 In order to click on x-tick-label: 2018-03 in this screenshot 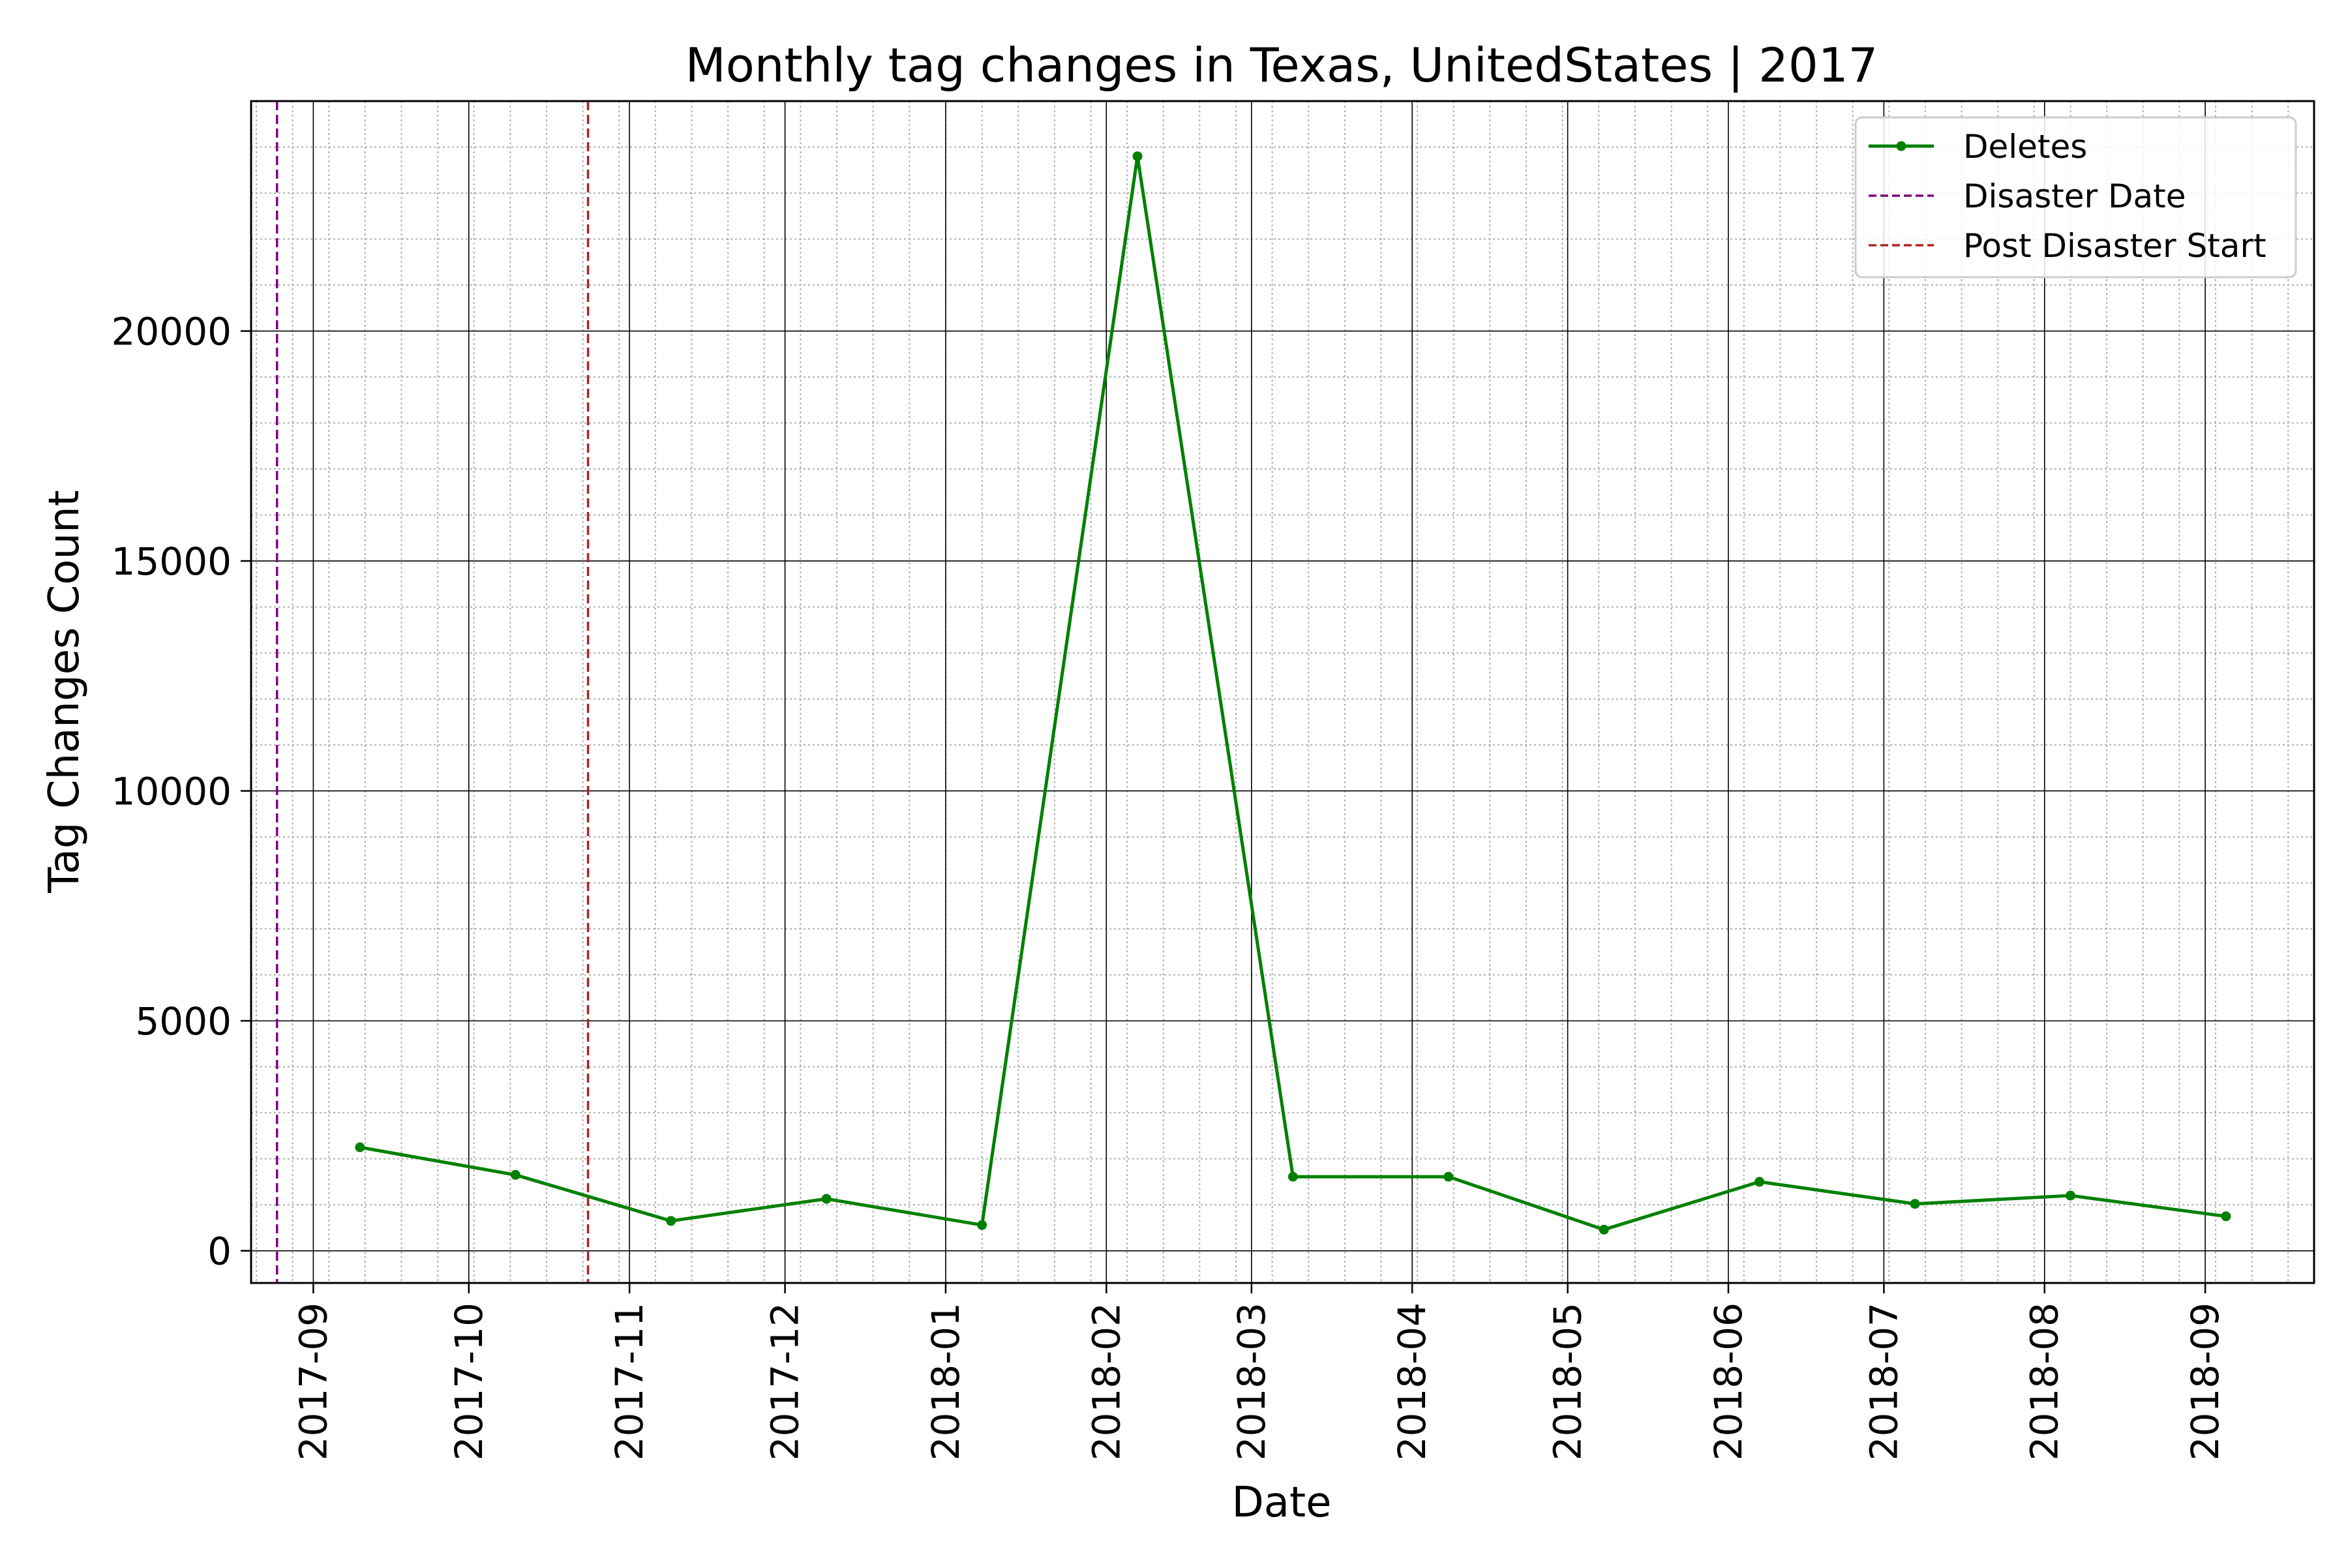, I will do `click(1252, 1381)`.